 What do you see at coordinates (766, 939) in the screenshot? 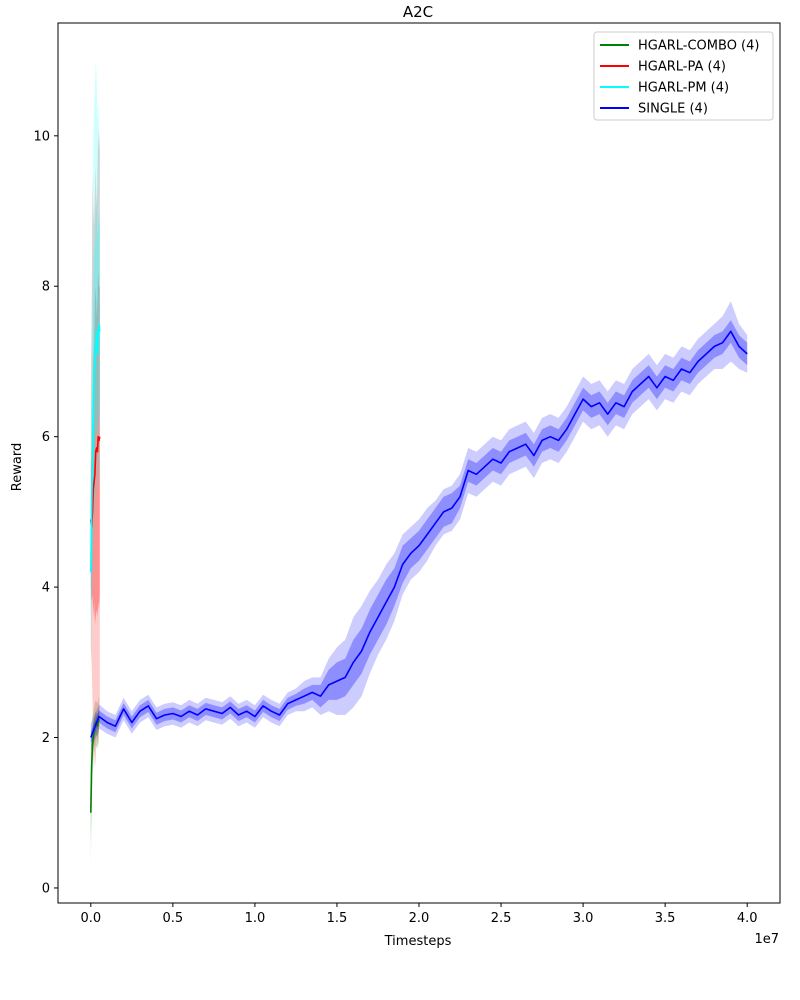
I see `x-axis-offset-text: 1e7` at bounding box center [766, 939].